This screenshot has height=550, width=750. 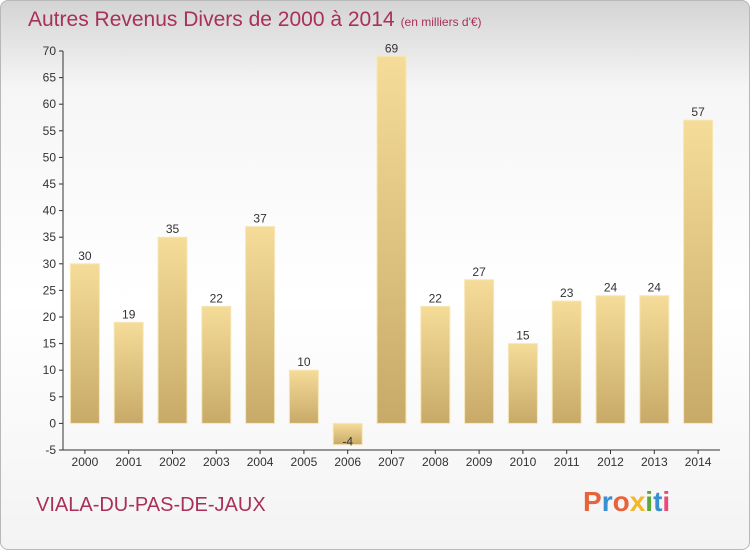 What do you see at coordinates (391, 239) in the screenshot?
I see `bar-2007` at bounding box center [391, 239].